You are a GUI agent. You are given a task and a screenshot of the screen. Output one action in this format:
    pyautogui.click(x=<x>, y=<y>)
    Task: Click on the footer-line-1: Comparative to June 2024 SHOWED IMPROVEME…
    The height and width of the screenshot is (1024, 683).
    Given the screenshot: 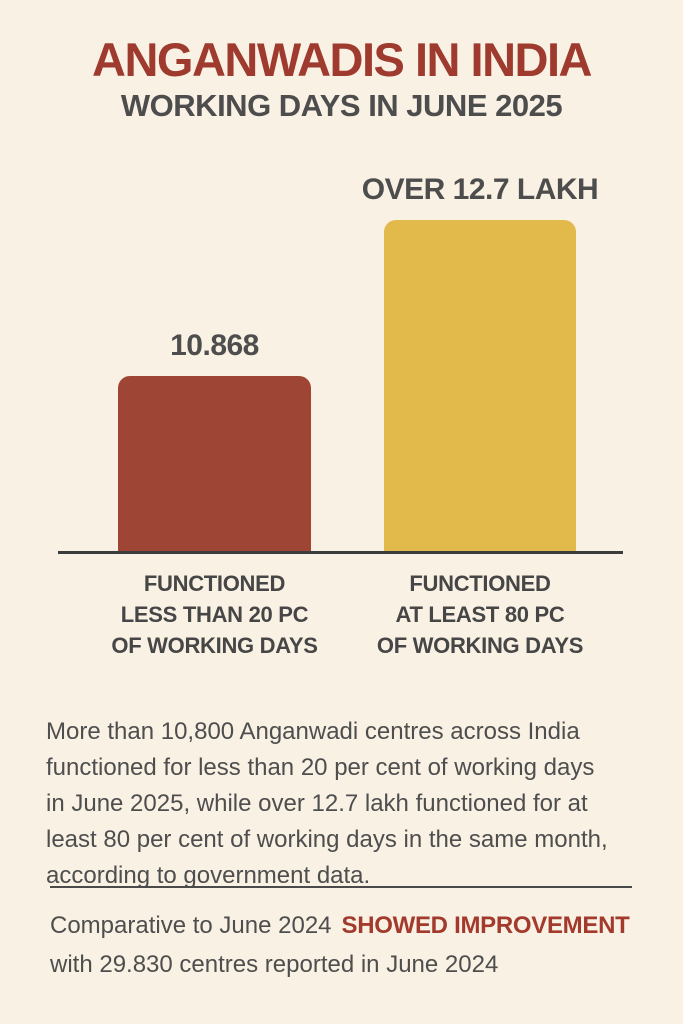 What is the action you would take?
    pyautogui.click(x=352, y=925)
    